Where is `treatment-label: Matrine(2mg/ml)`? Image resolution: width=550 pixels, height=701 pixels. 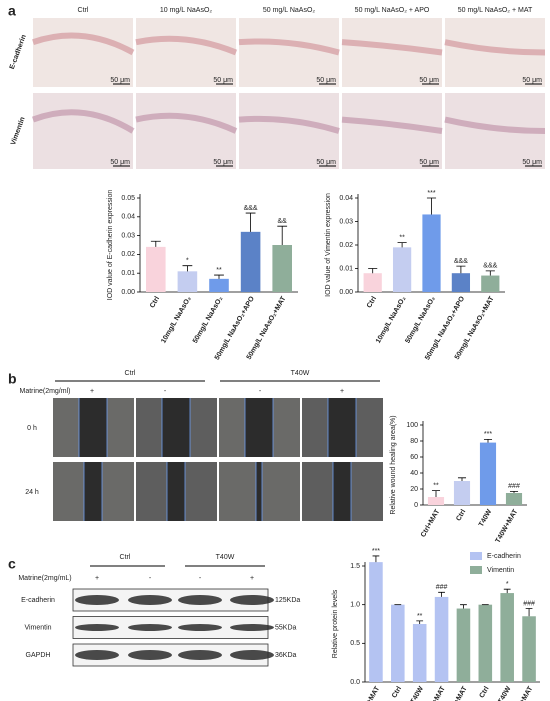 treatment-label: Matrine(2mg/ml) is located at coordinates (45, 391).